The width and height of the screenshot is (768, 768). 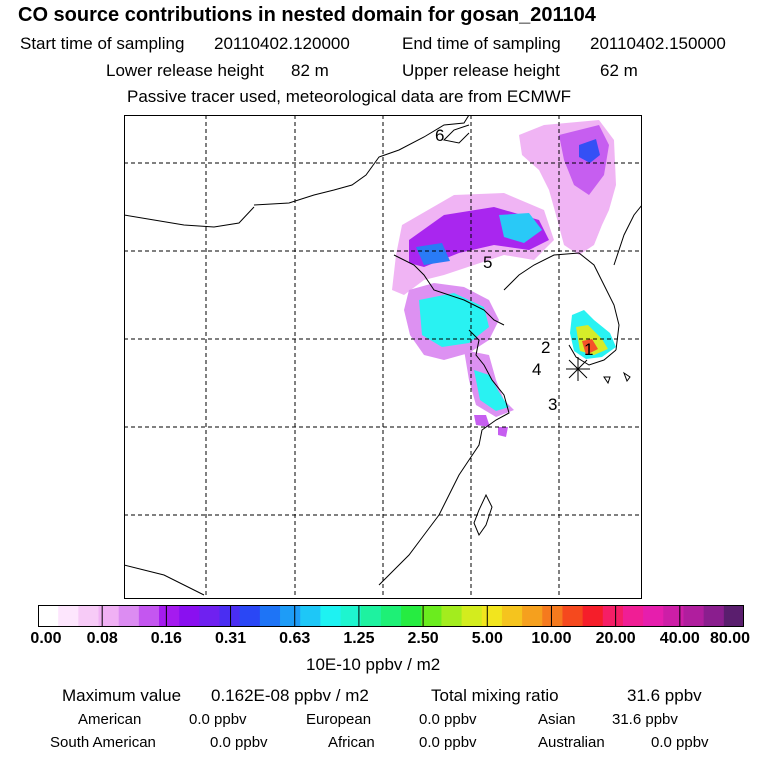 I want to click on colorbar-unit: 10E-10 ppbv / m2, so click(x=373, y=664).